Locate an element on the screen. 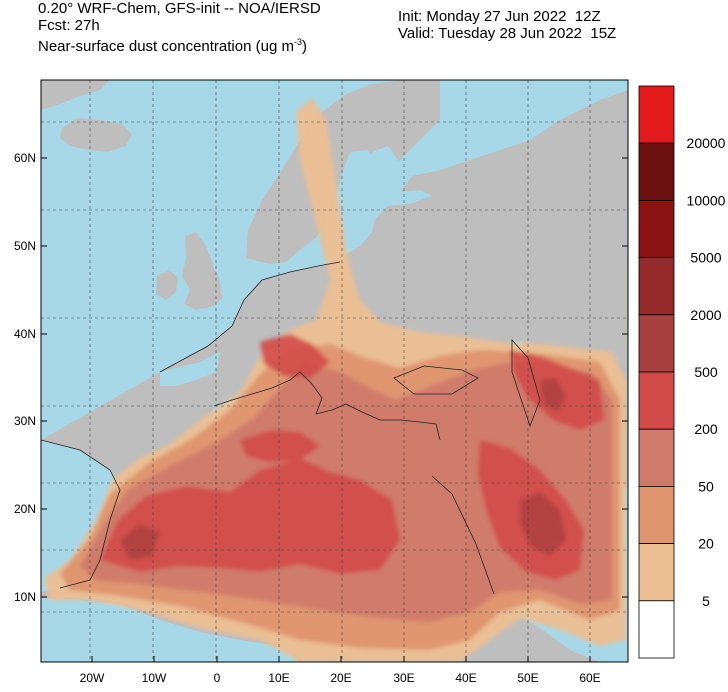 This screenshot has width=728, height=692. legend-label: 2000 is located at coordinates (705, 315).